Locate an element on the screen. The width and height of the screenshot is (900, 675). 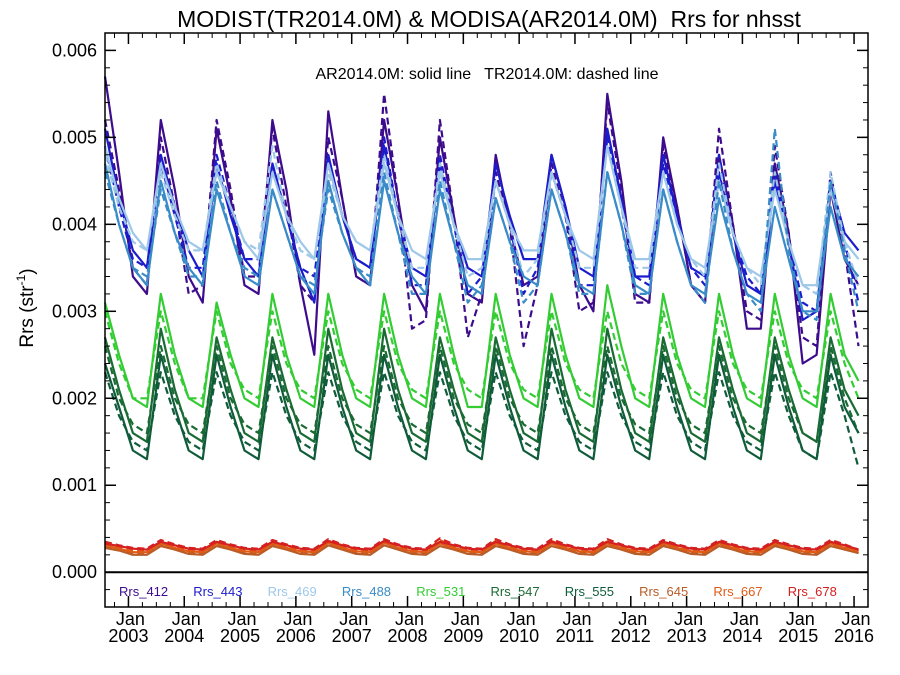
legend-item-rrs-469: Rrs_469 is located at coordinates (292, 591).